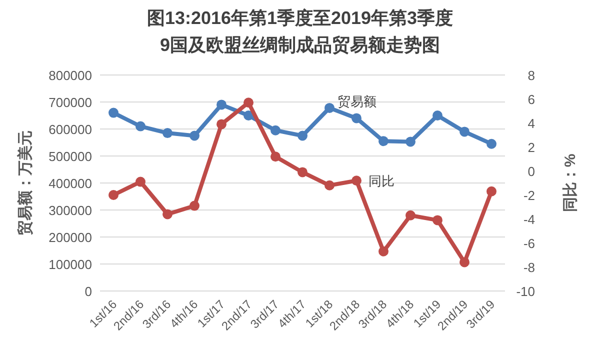 This screenshot has height=350, width=600. What do you see at coordinates (70, 75) in the screenshot?
I see `y-tick-label: 800000` at bounding box center [70, 75].